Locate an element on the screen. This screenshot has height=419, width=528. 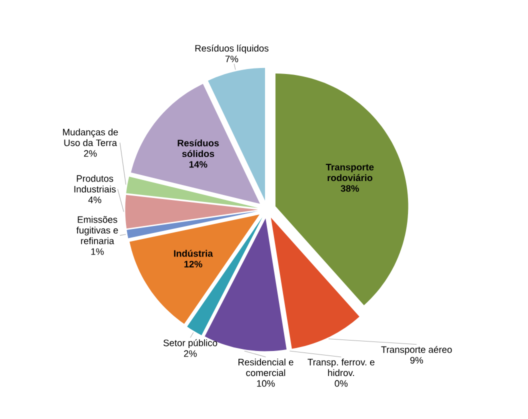
slice-label: Indústria is located at coordinates (193, 253).